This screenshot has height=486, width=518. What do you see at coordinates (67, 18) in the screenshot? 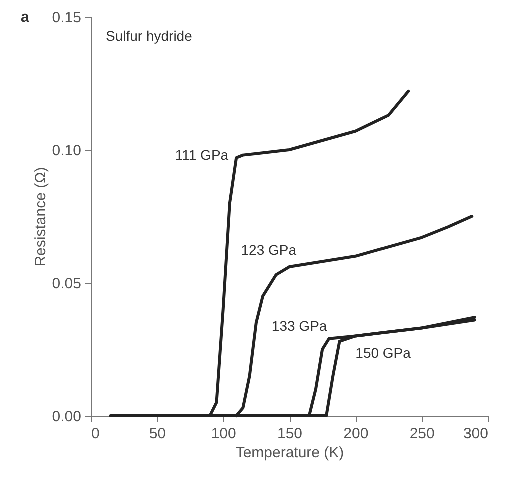
I see `y-tick-label: 0.15` at bounding box center [67, 18].